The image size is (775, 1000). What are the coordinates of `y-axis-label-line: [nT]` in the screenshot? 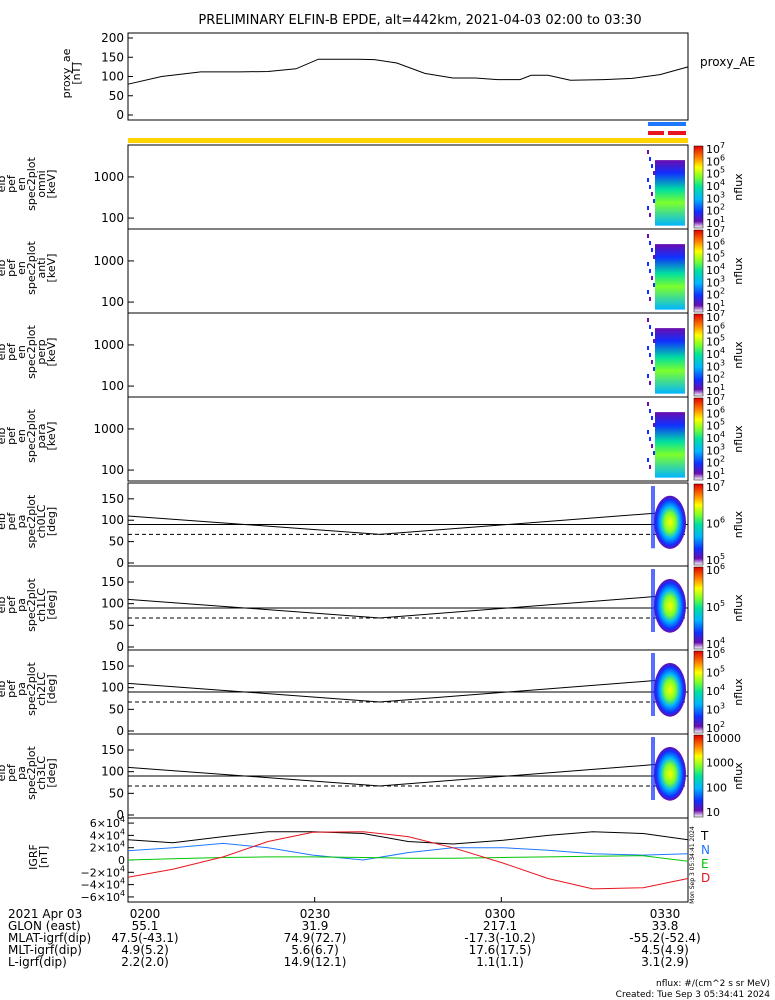 It's located at (76, 73).